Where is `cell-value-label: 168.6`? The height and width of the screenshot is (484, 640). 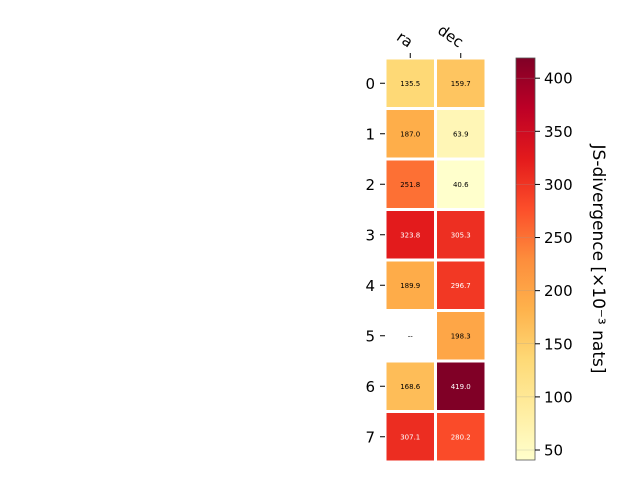
cell-value-label: 168.6 is located at coordinates (410, 387).